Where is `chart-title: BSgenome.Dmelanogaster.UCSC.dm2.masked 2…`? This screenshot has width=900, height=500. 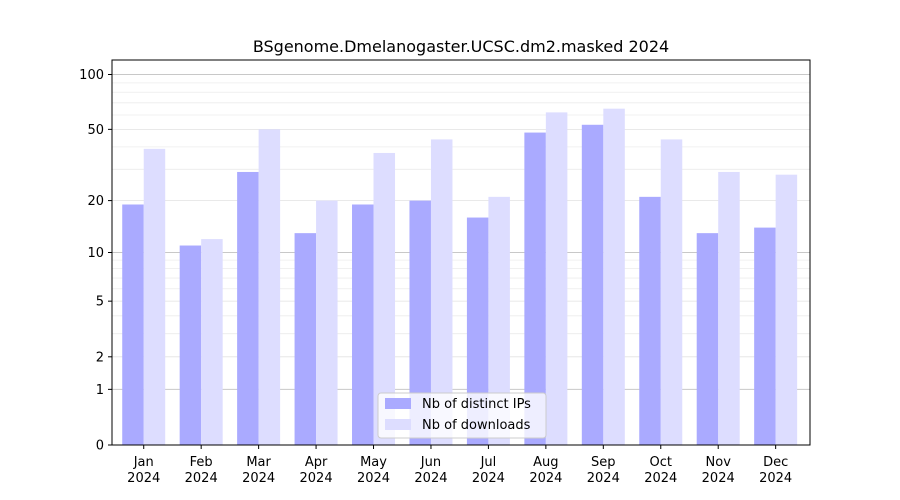
chart-title: BSgenome.Dmelanogaster.UCSC.dm2.masked 2… is located at coordinates (461, 46).